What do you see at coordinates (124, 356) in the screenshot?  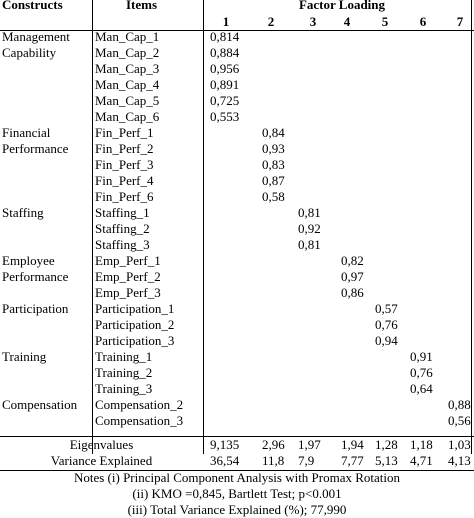 I see `item-name: Training_1` at bounding box center [124, 356].